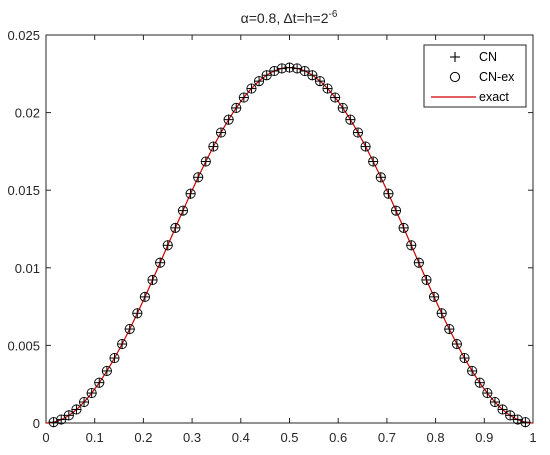 This screenshot has width=550, height=455. What do you see at coordinates (484, 437) in the screenshot?
I see `x-tick-label: 0.9` at bounding box center [484, 437].